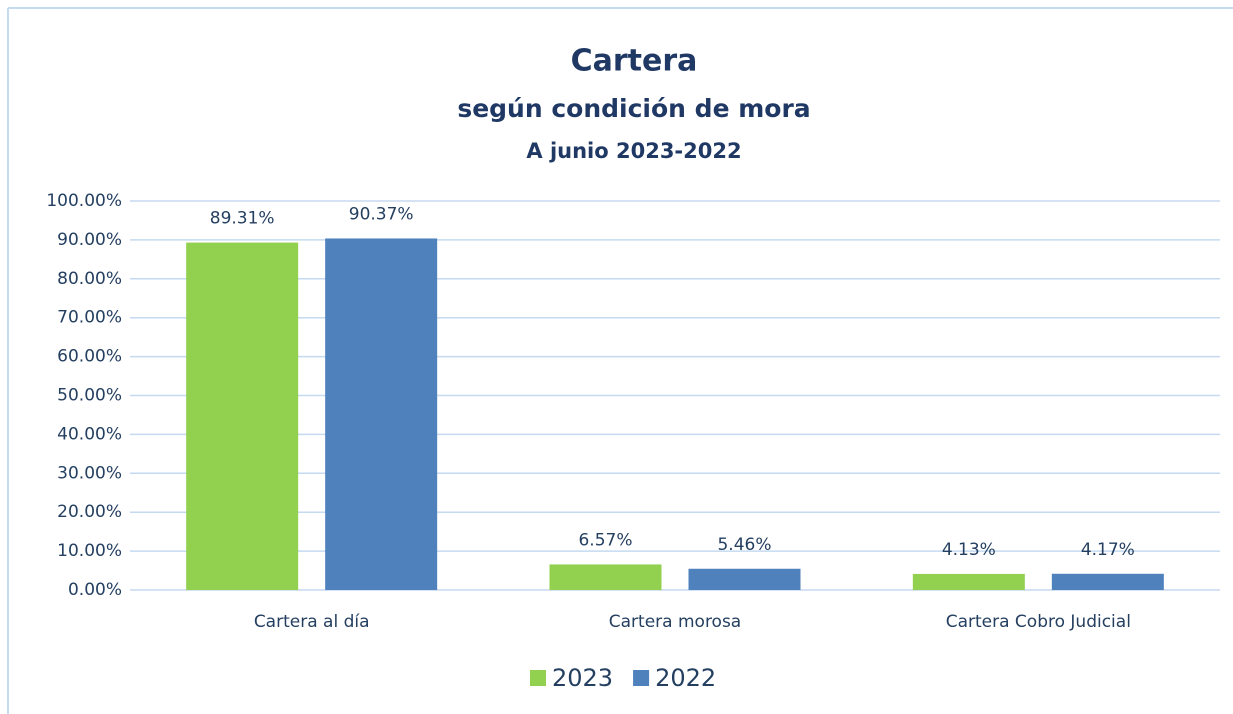 The height and width of the screenshot is (714, 1233). Describe the element at coordinates (605, 540) in the screenshot. I see `data-label: 6.57%` at that location.